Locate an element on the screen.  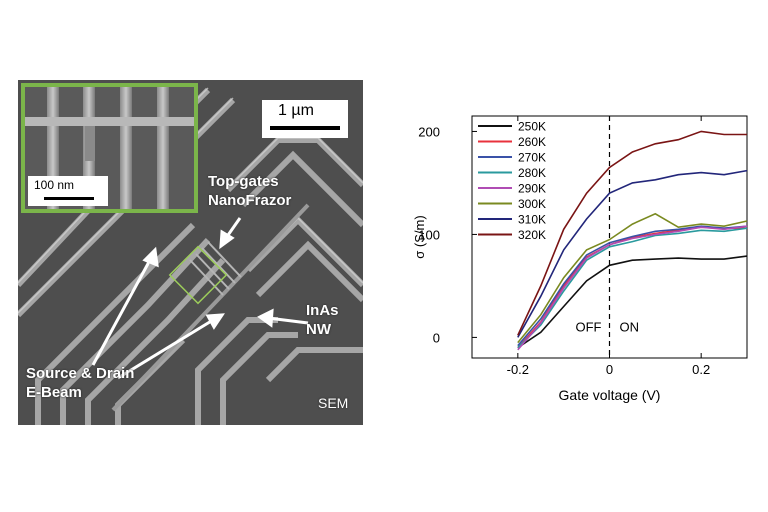
legend-label-300K: 300K is located at coordinates (532, 204).